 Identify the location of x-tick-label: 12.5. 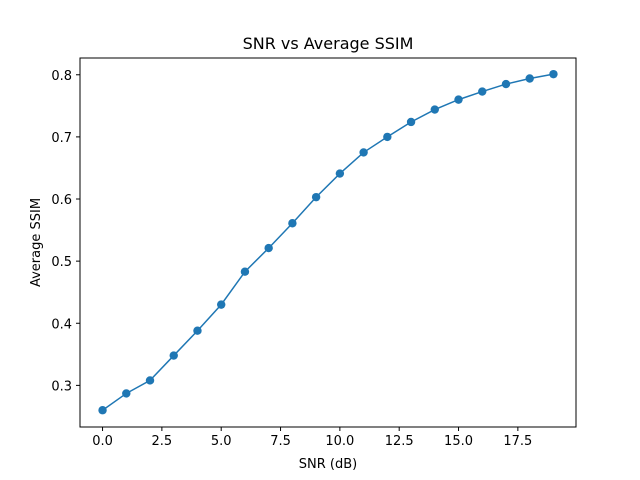
(399, 441).